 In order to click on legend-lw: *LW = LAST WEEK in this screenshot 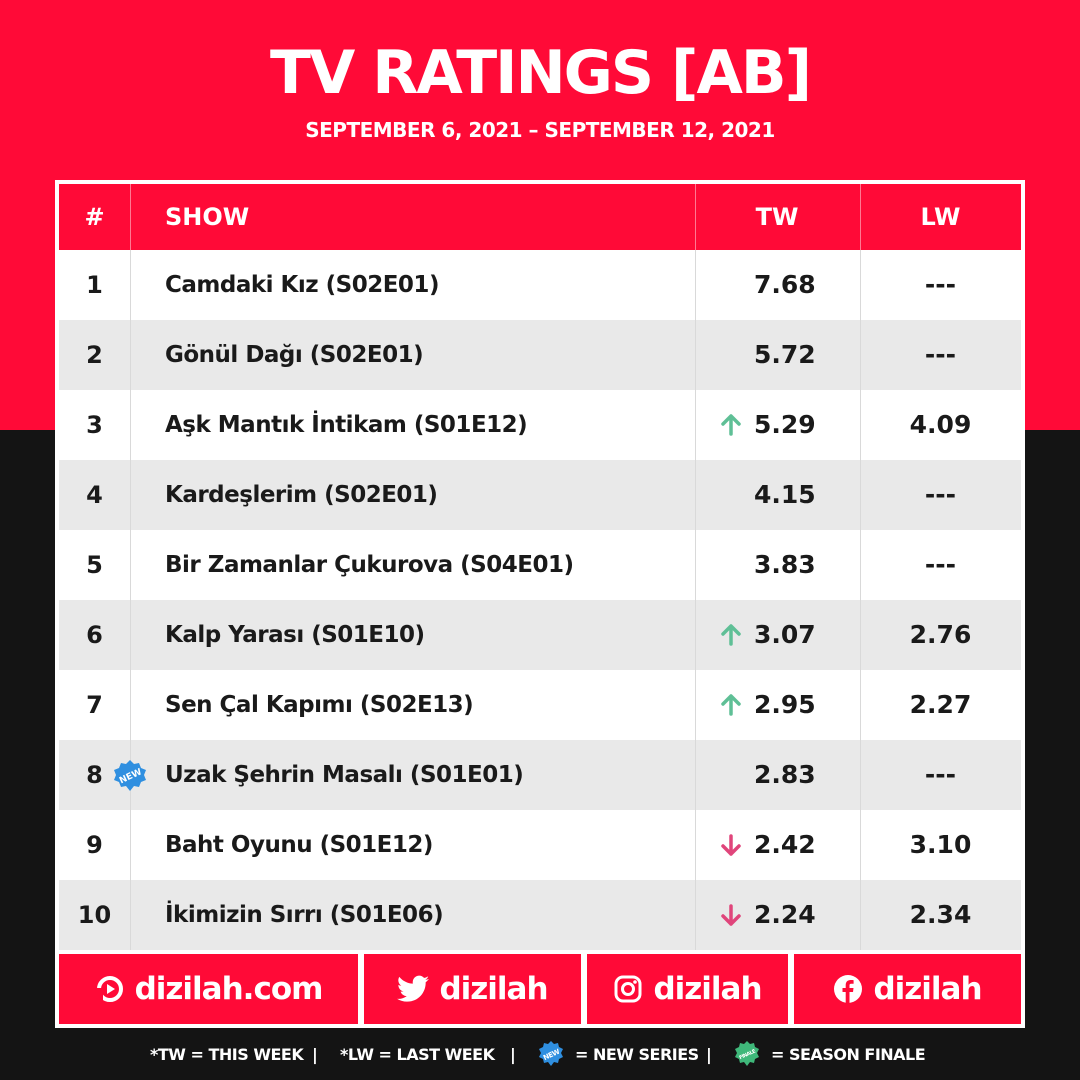, I will do `click(417, 1054)`.